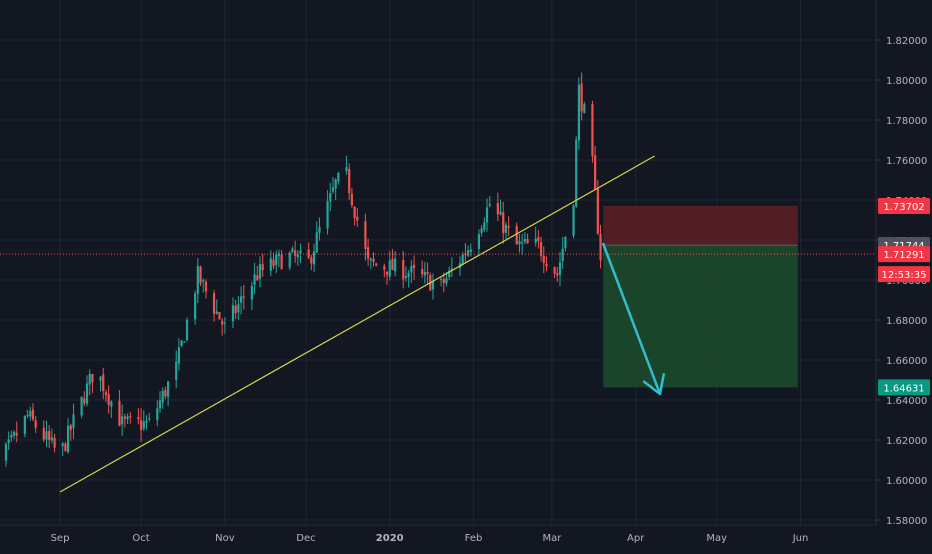  Describe the element at coordinates (653, 384) in the screenshot. I see `arrow-head` at that location.